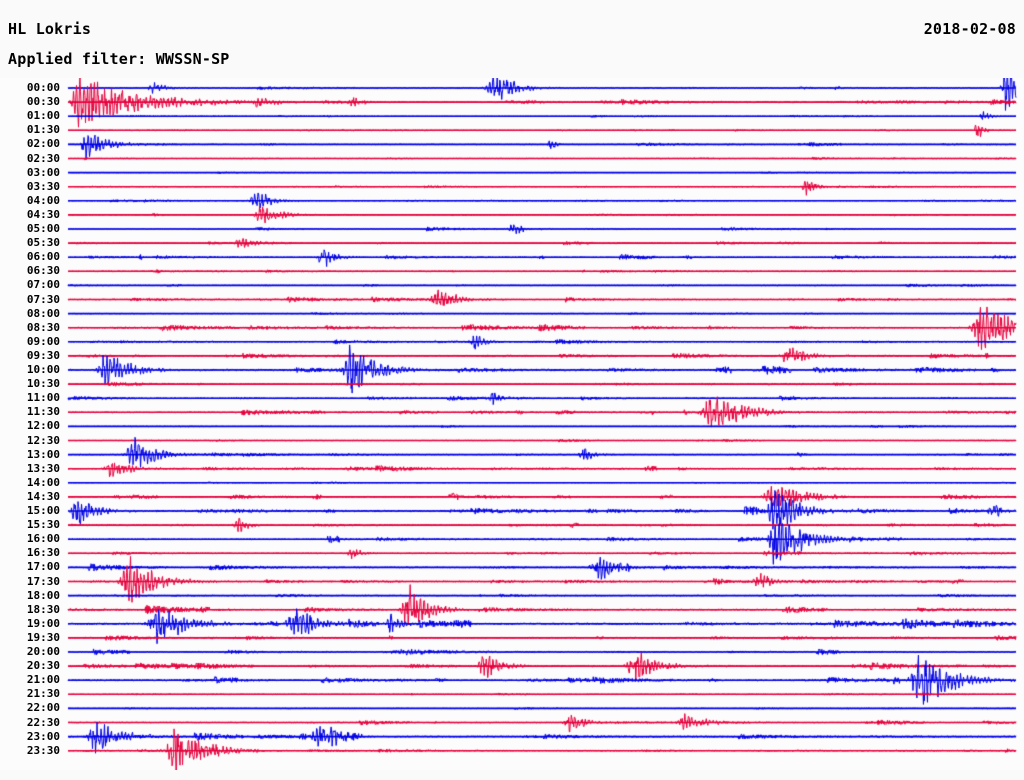 The image size is (1024, 780). I want to click on time-tick-label: 09:00, so click(43, 341).